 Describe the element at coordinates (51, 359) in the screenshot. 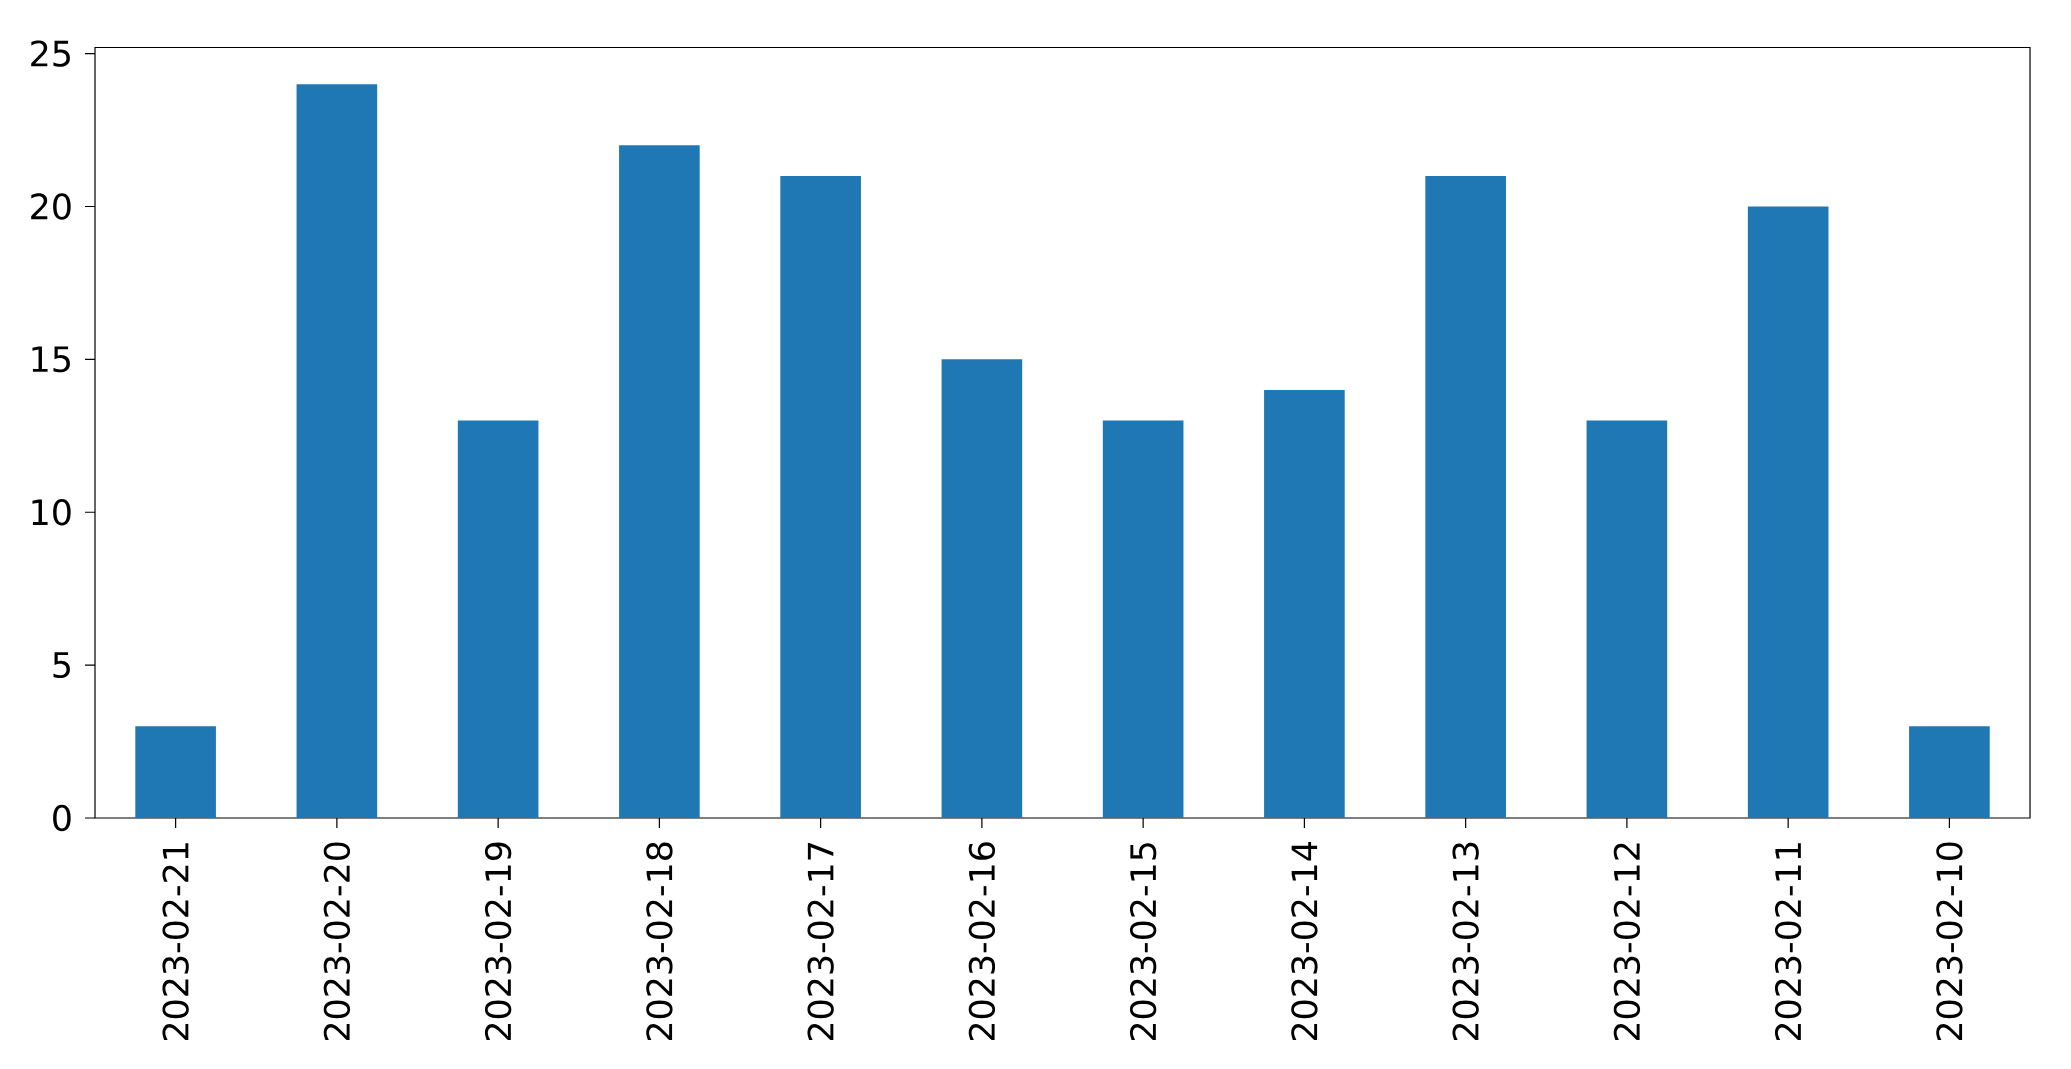

I see `y-tick-label: 15` at that location.